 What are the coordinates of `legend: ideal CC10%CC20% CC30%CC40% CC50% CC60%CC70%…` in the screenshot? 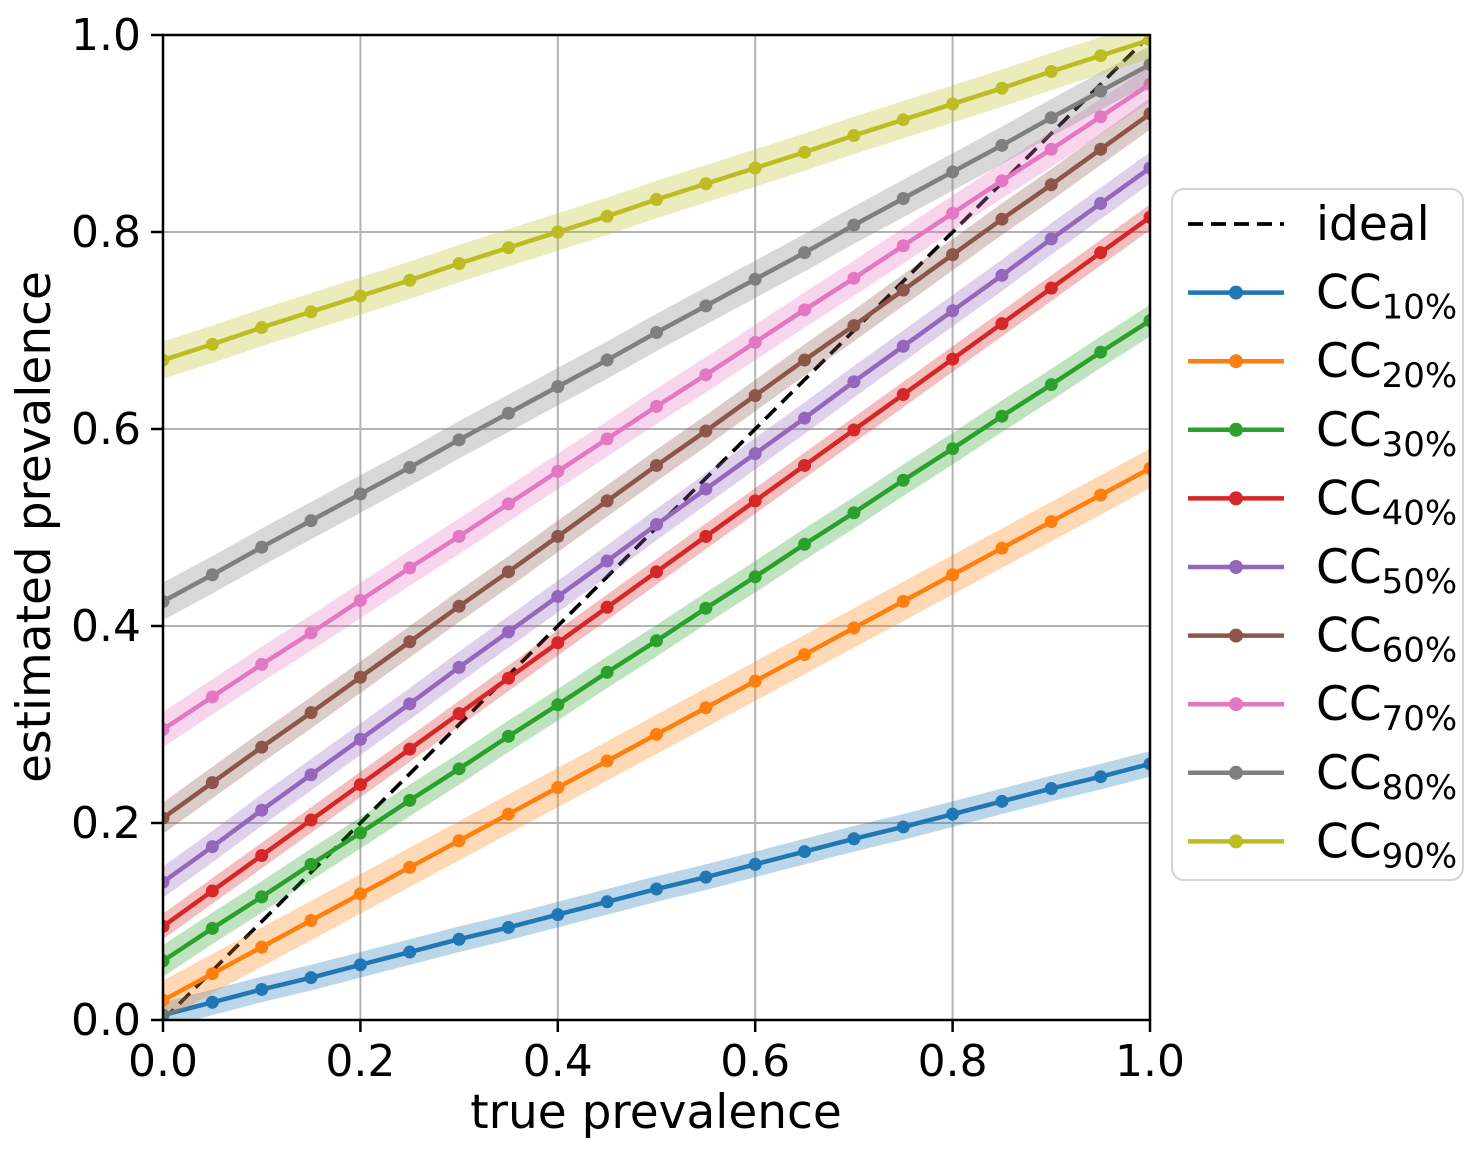 It's located at (1317, 534).